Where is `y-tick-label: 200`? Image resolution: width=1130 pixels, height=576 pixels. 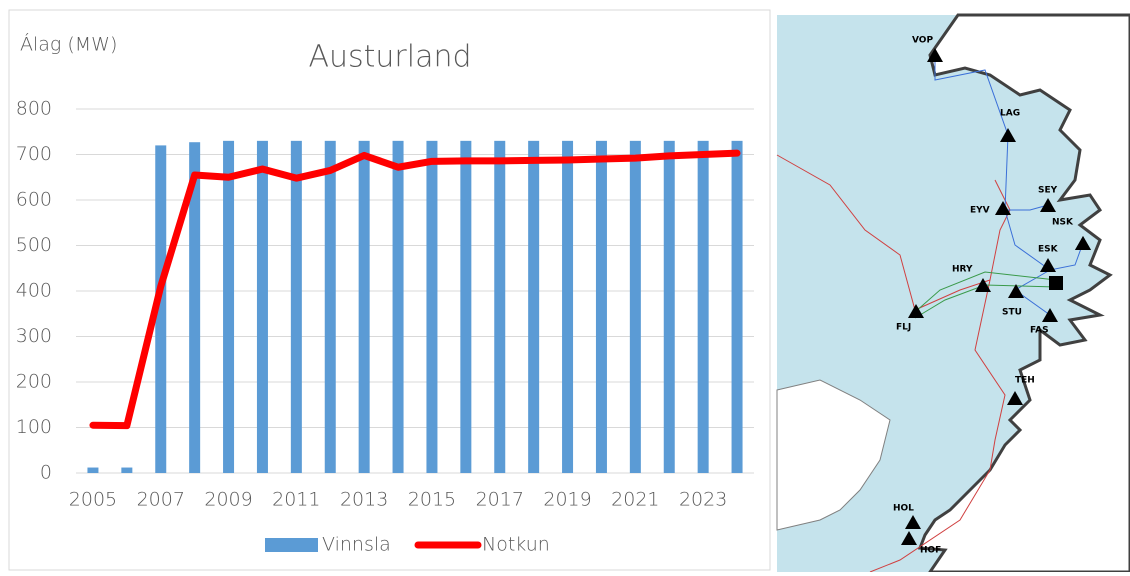
y-tick-label: 200 is located at coordinates (34, 382).